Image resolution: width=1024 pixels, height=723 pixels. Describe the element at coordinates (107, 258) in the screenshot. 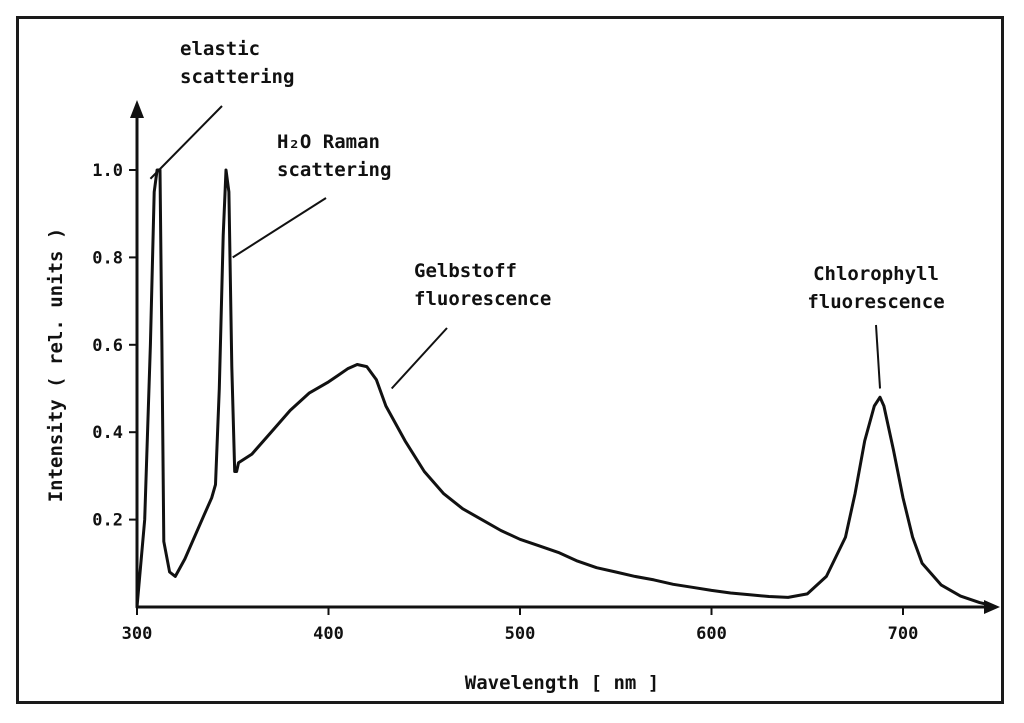

I see `y-tick-label: 0.8` at that location.